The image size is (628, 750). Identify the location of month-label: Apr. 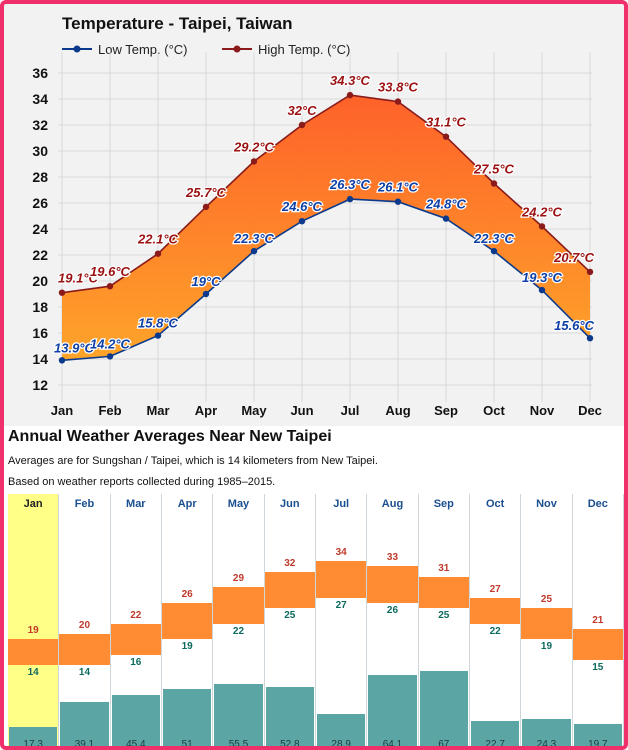
(187, 504).